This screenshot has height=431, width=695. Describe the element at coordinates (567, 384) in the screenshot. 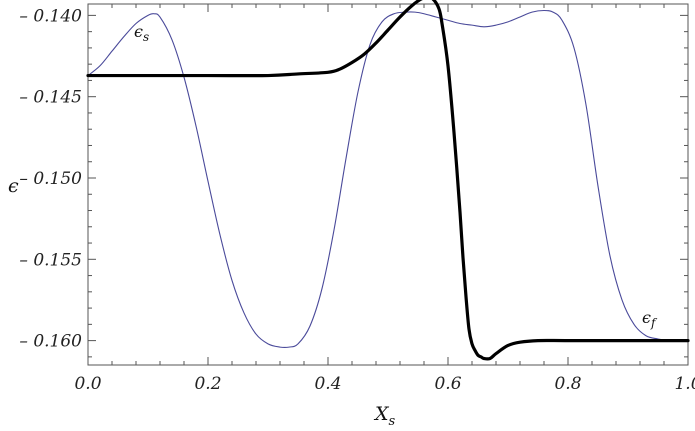

I see `x-tick-label: 0.8` at that location.